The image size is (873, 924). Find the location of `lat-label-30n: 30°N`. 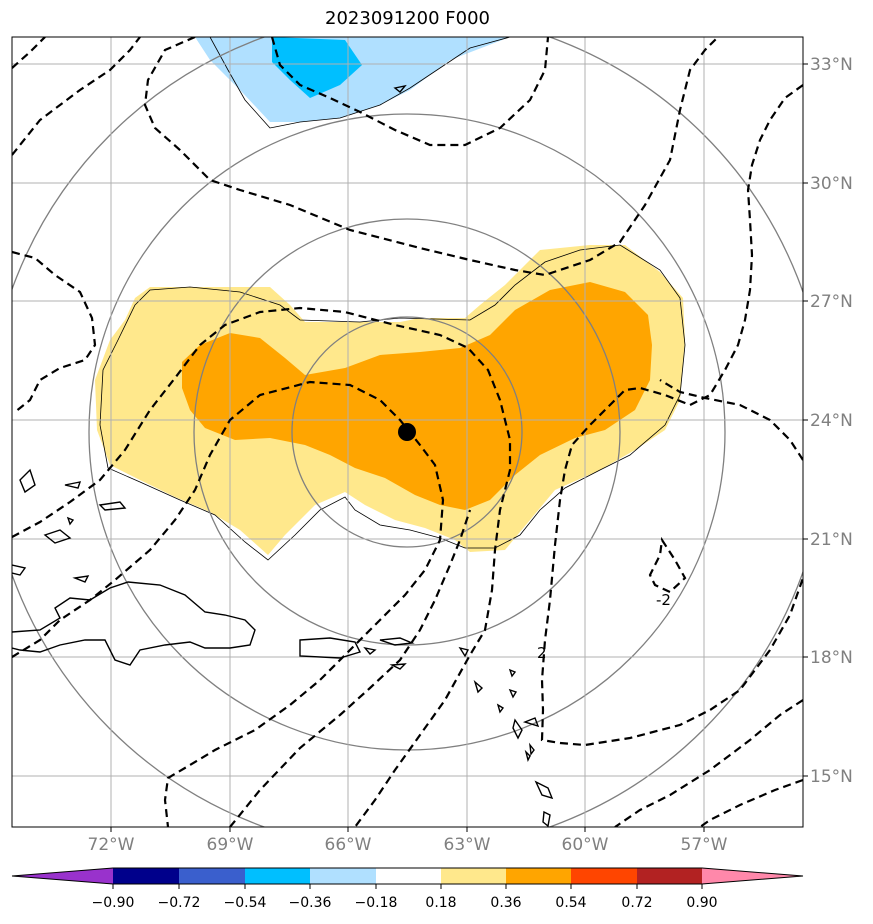

lat-label-30n: 30°N is located at coordinates (831, 184).